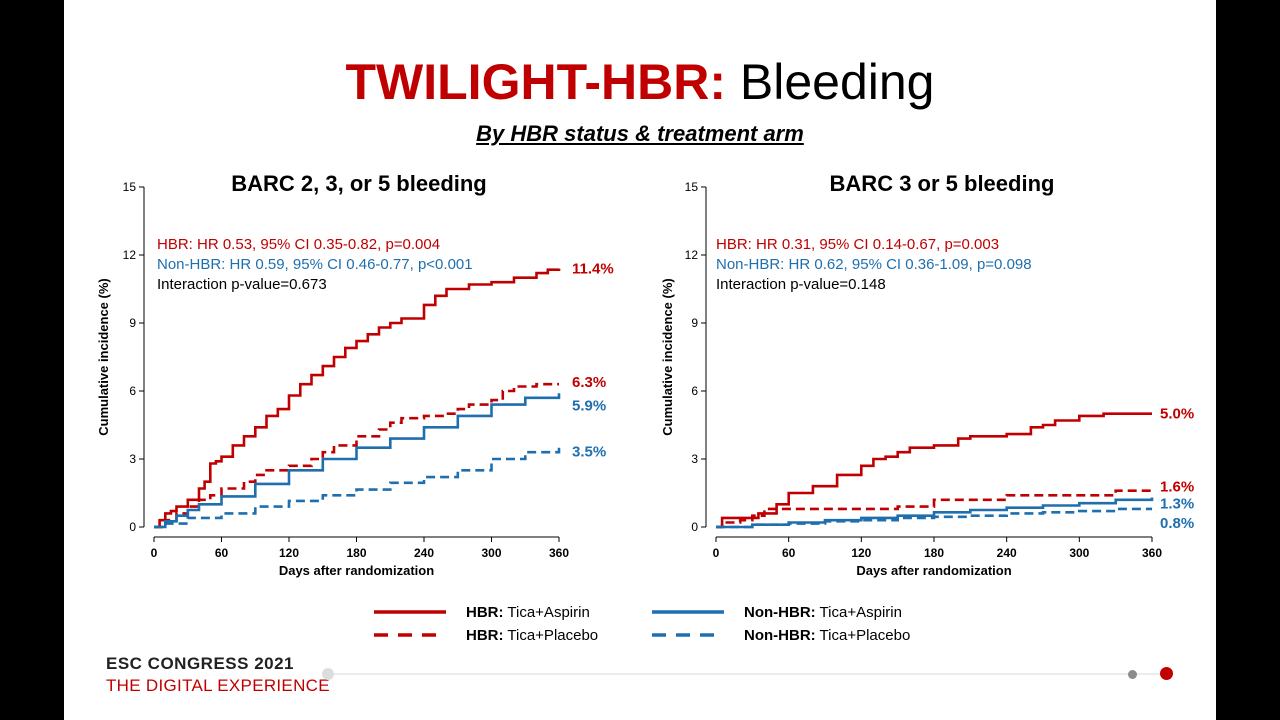 The height and width of the screenshot is (720, 1280). What do you see at coordinates (801, 284) in the screenshot?
I see `hazard-ratio-annotation: Interaction p-value=0.148` at bounding box center [801, 284].